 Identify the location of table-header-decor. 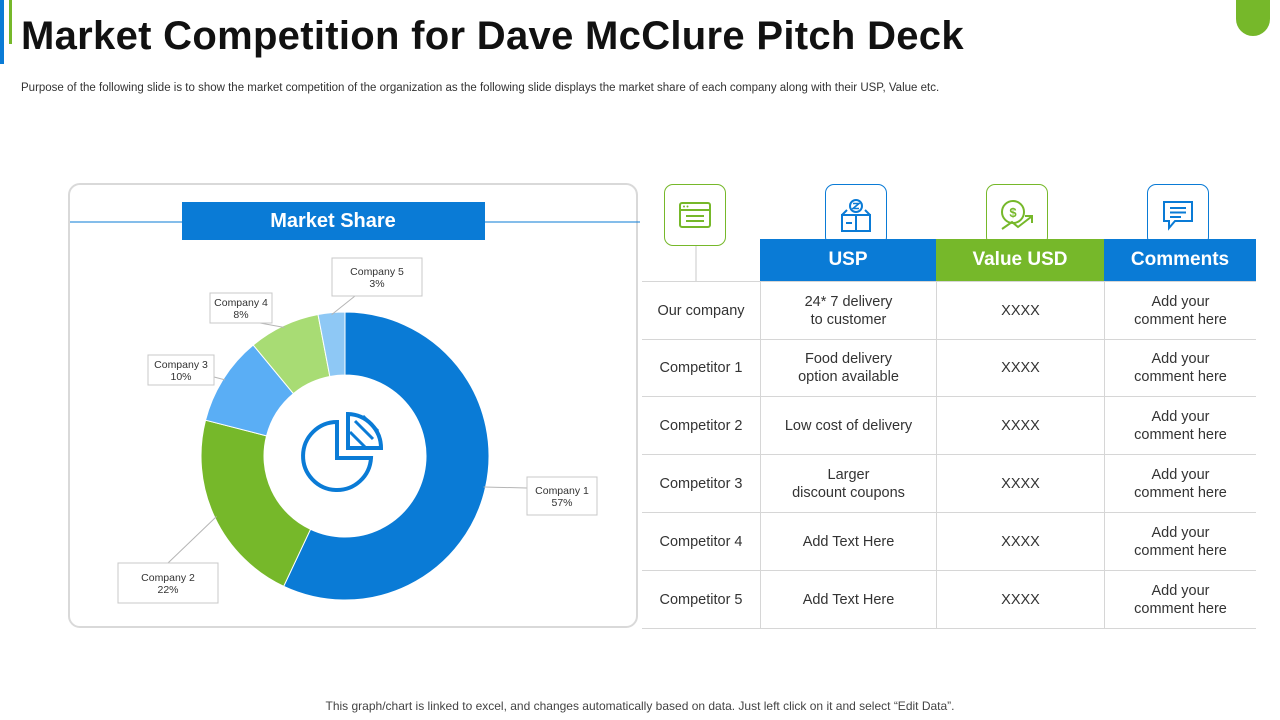
(696, 263).